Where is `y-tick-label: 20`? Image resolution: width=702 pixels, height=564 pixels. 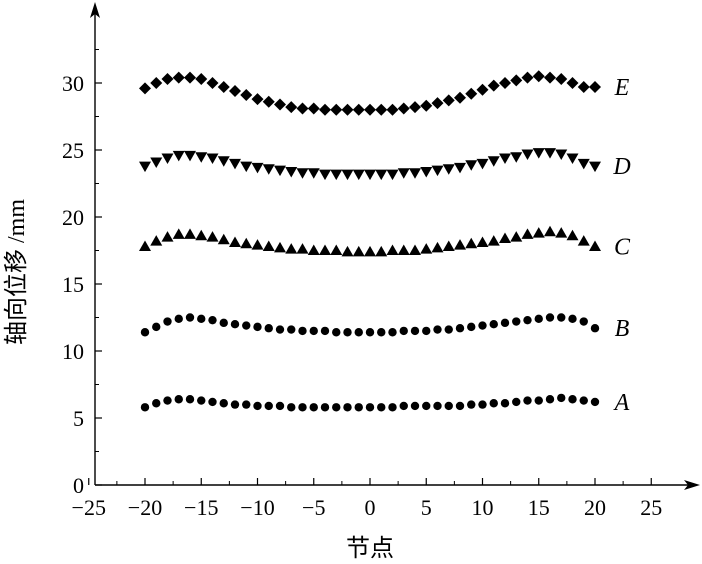 y-tick-label: 20 is located at coordinates (73, 217).